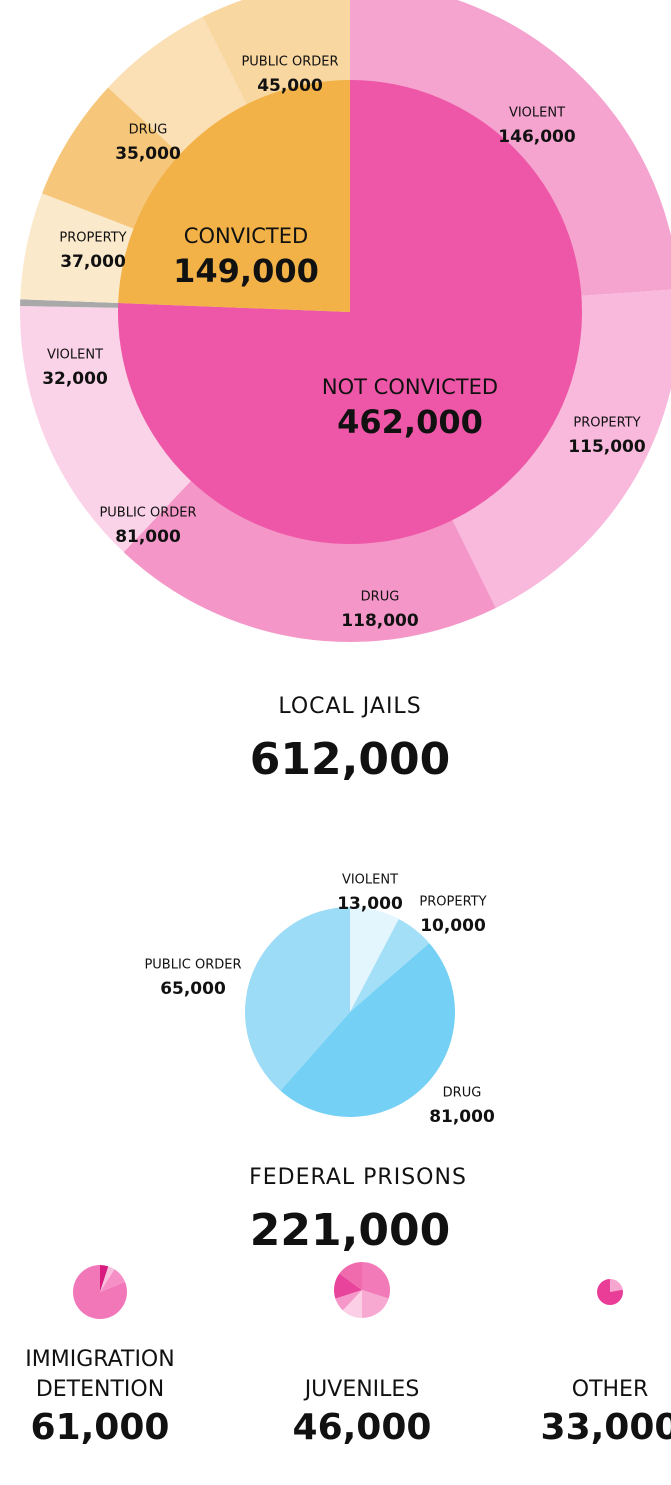  Describe the element at coordinates (350, 1230) in the screenshot. I see `chart-total: 221,000` at that location.